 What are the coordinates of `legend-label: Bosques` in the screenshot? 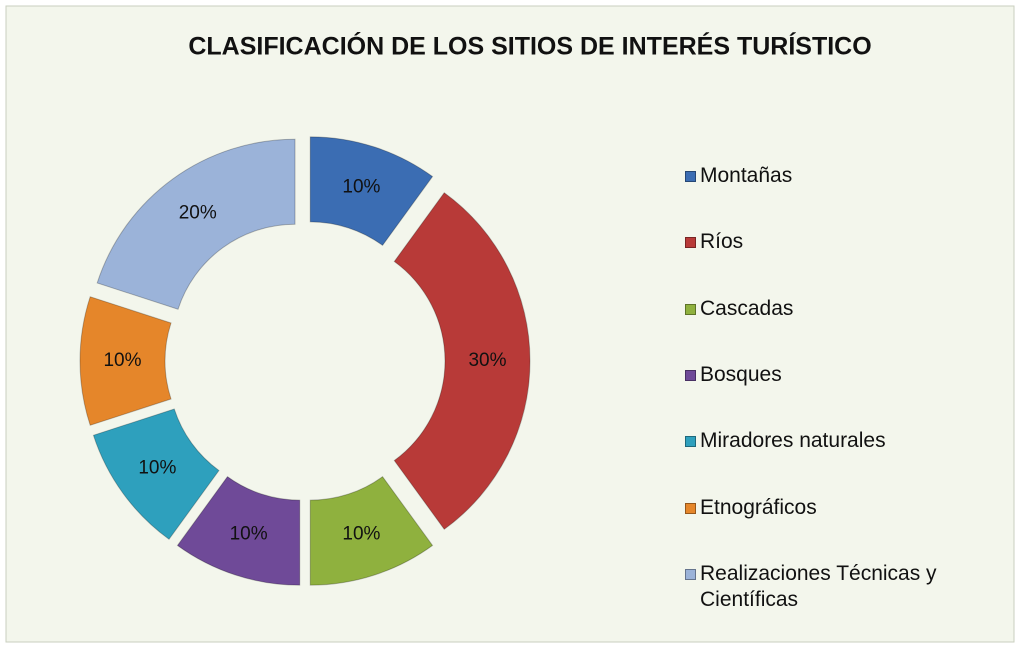 It's located at (741, 374).